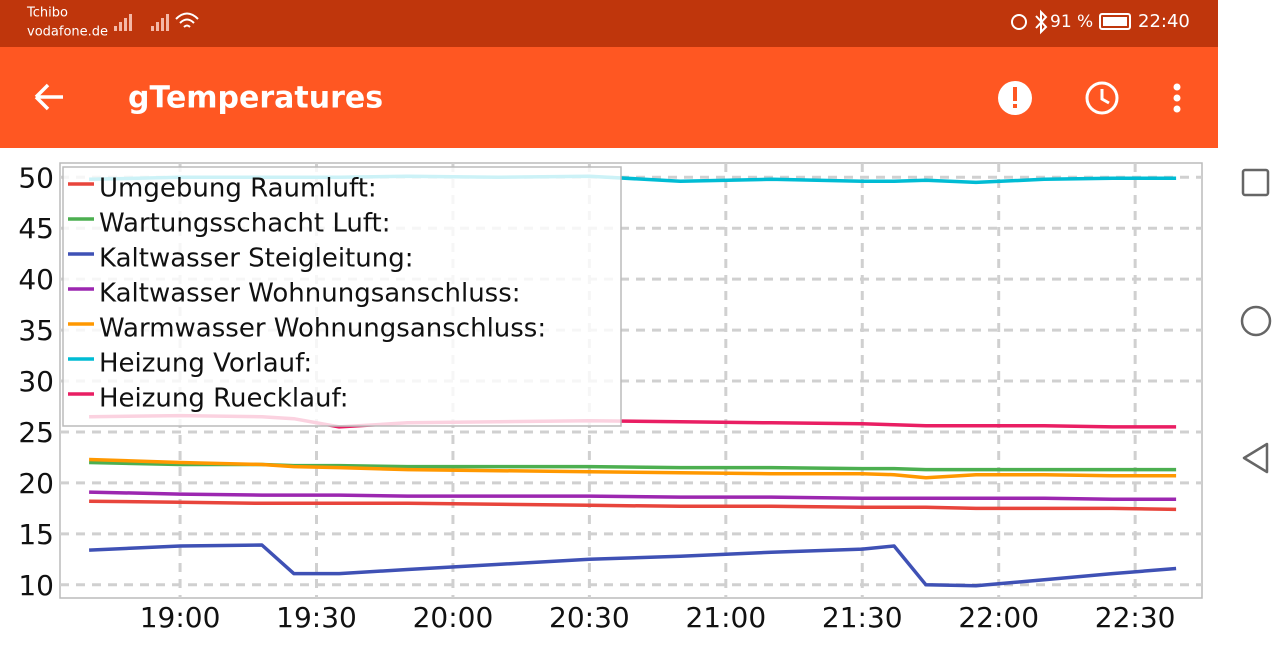 This screenshot has height=646, width=1284. Describe the element at coordinates (36, 177) in the screenshot. I see `y-tick-label: 50` at that location.